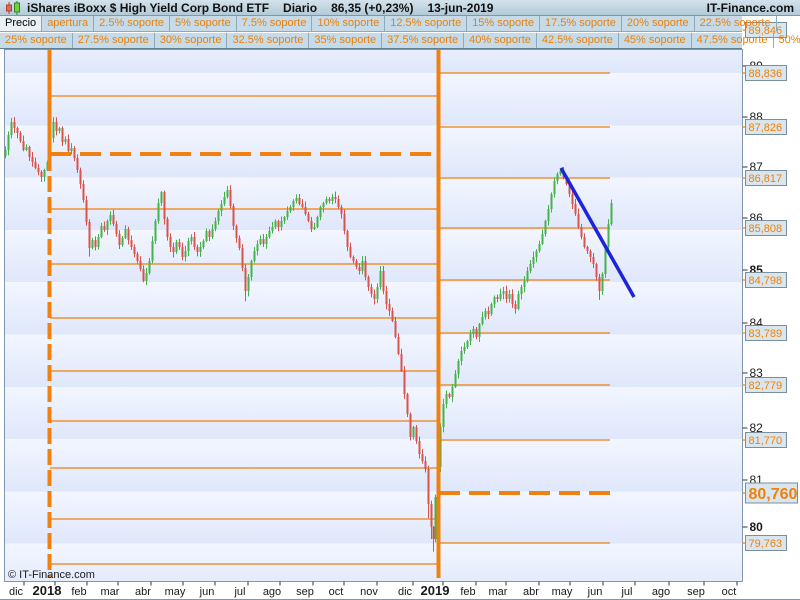 The width and height of the screenshot is (800, 600). I want to click on support-level-button: 35% soporte, so click(346, 40).